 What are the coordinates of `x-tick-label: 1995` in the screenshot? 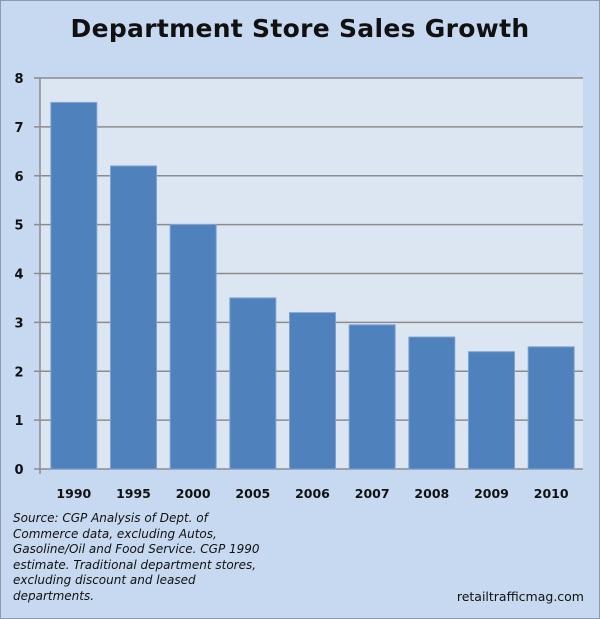 It's located at (133, 493).